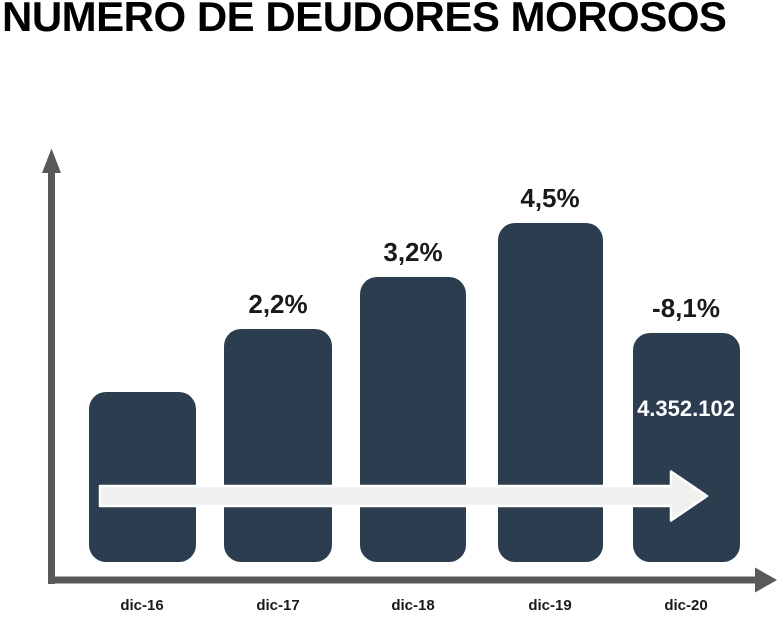 Image resolution: width=784 pixels, height=622 pixels. I want to click on x-label-dic-16: dic-16, so click(142, 605).